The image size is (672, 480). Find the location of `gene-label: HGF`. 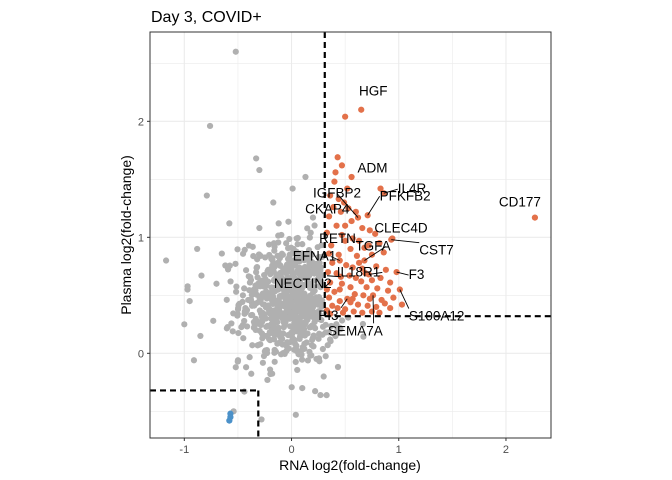

gene-label: HGF is located at coordinates (373, 91).